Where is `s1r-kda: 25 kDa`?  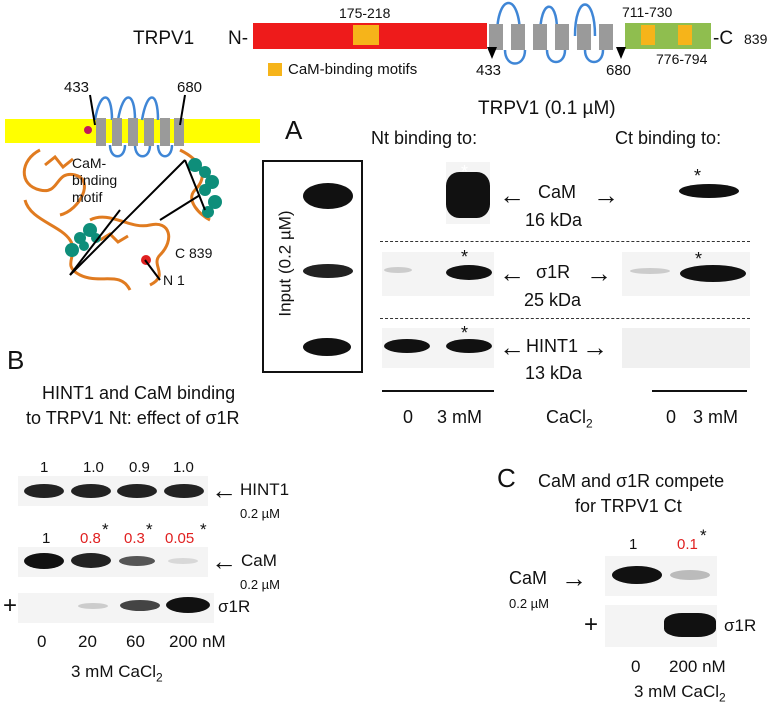
s1r-kda: 25 kDa is located at coordinates (553, 300).